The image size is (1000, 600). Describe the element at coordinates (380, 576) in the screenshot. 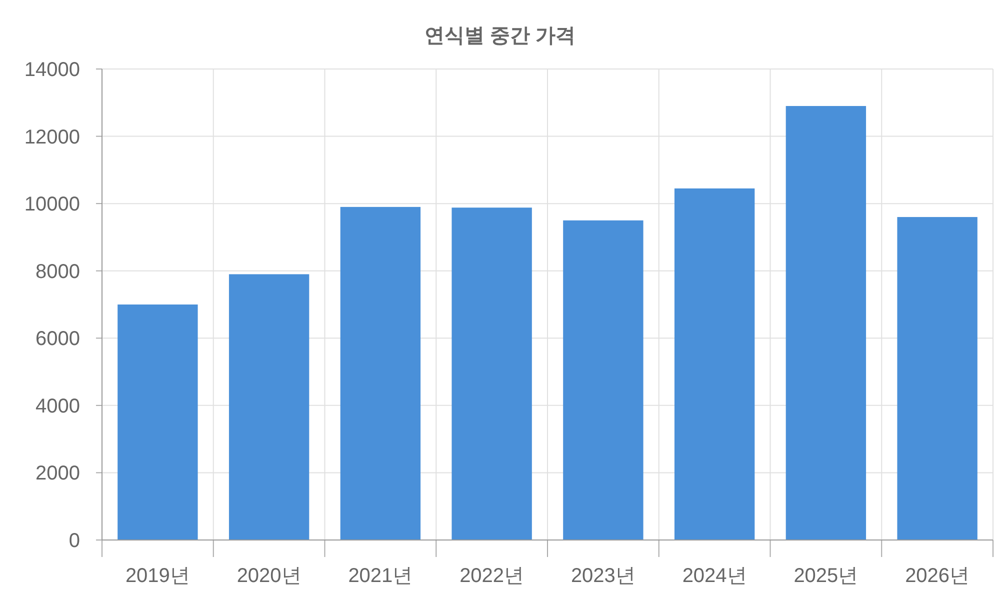

I see `x-tick-label: 2021년` at that location.